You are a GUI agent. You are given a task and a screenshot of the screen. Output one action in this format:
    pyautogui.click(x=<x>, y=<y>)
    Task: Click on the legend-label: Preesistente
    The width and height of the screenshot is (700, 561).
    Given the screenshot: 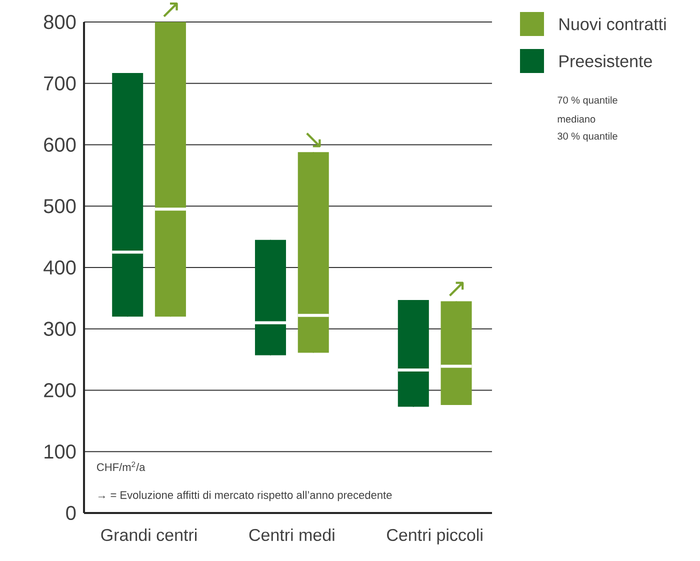 What is the action you would take?
    pyautogui.click(x=606, y=61)
    